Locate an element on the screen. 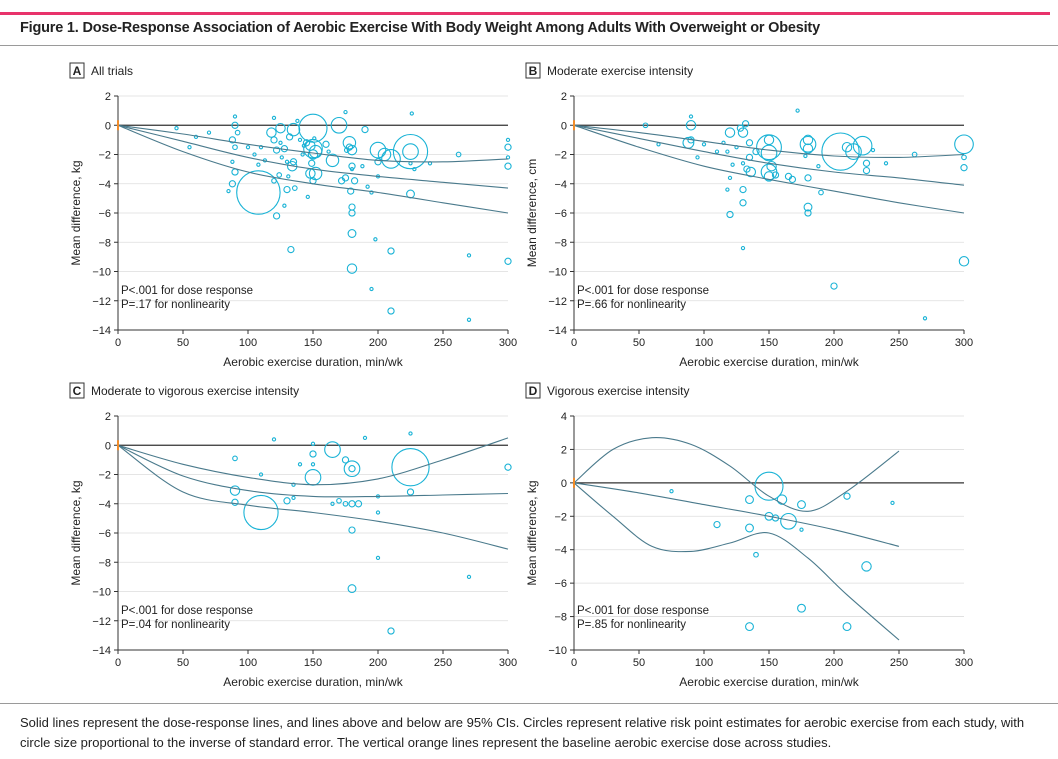  title-divider is located at coordinates (529, 45).